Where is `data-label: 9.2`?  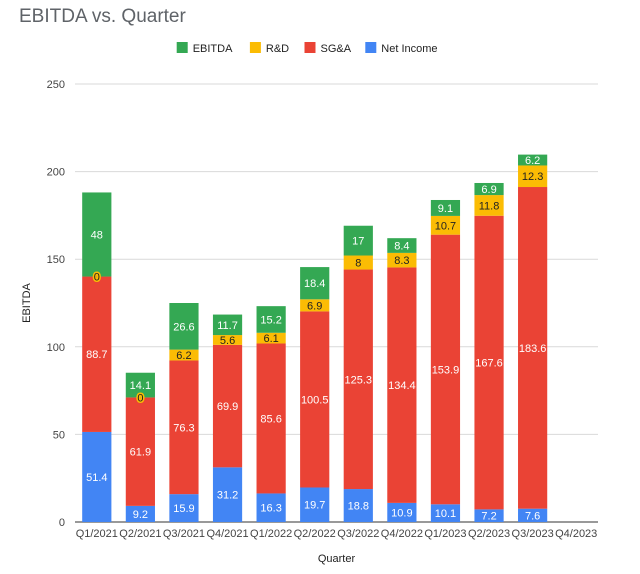 data-label: 9.2 is located at coordinates (140, 515).